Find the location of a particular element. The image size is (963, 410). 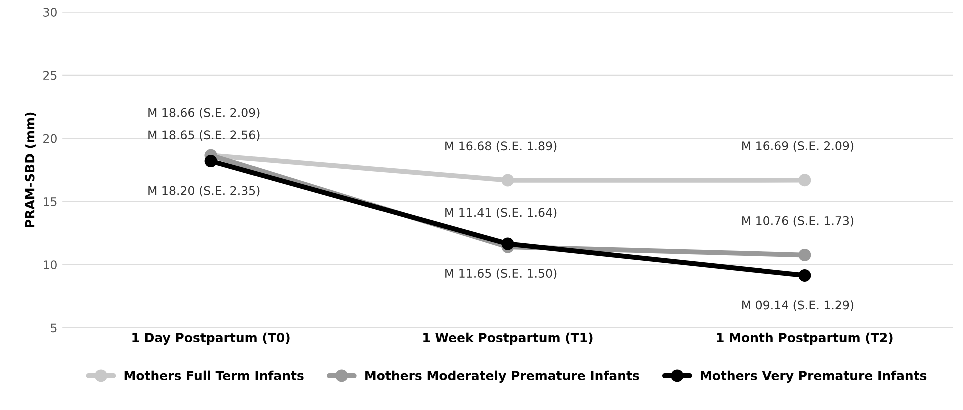

y-tick-label: 25 is located at coordinates (50, 75).